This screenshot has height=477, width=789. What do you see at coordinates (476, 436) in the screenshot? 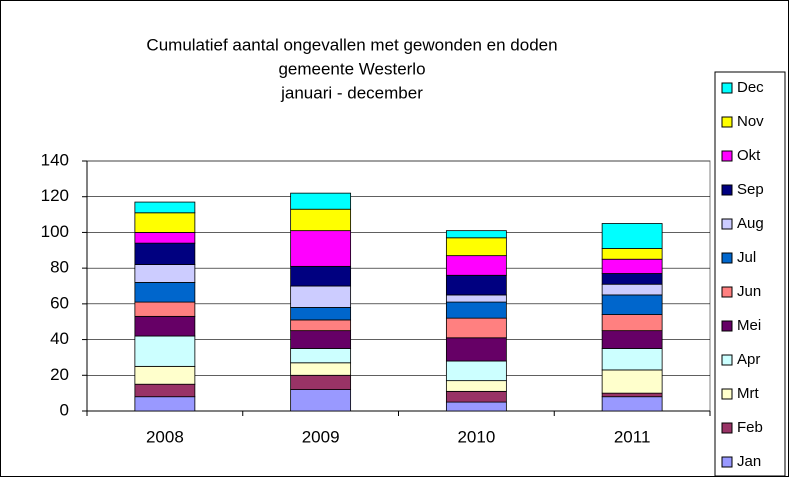
I see `x-tick-label: 2010` at bounding box center [476, 436].